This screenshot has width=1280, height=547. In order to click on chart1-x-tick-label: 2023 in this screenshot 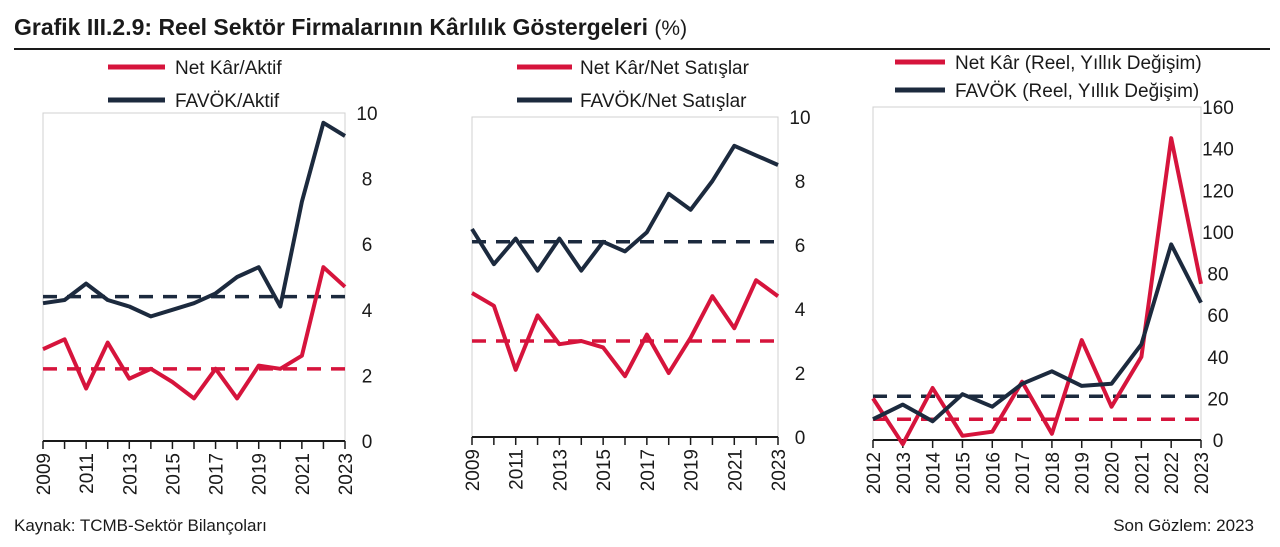, I will do `click(346, 474)`.